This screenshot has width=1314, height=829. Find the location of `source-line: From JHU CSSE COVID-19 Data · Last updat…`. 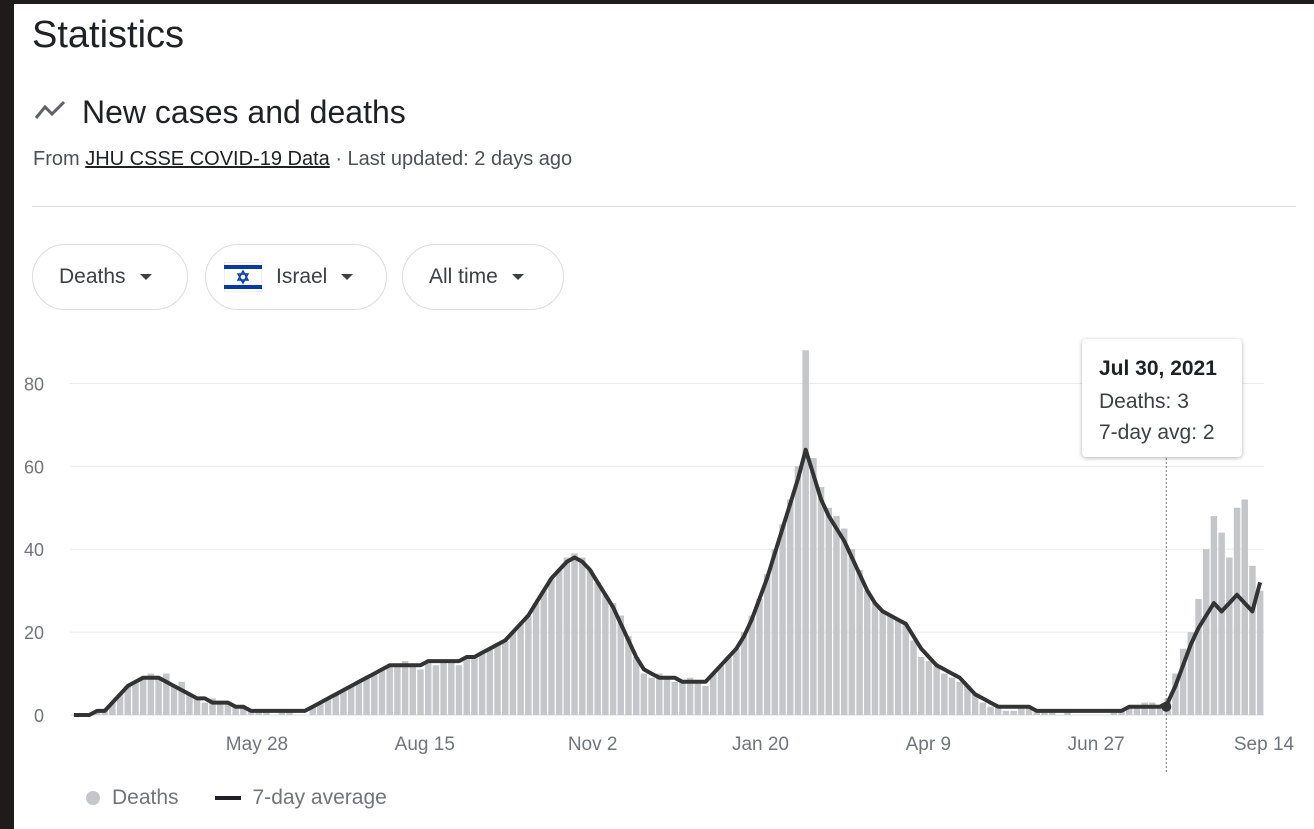

source-line: From JHU CSSE COVID-19 Data · Last updat… is located at coordinates (302, 159).